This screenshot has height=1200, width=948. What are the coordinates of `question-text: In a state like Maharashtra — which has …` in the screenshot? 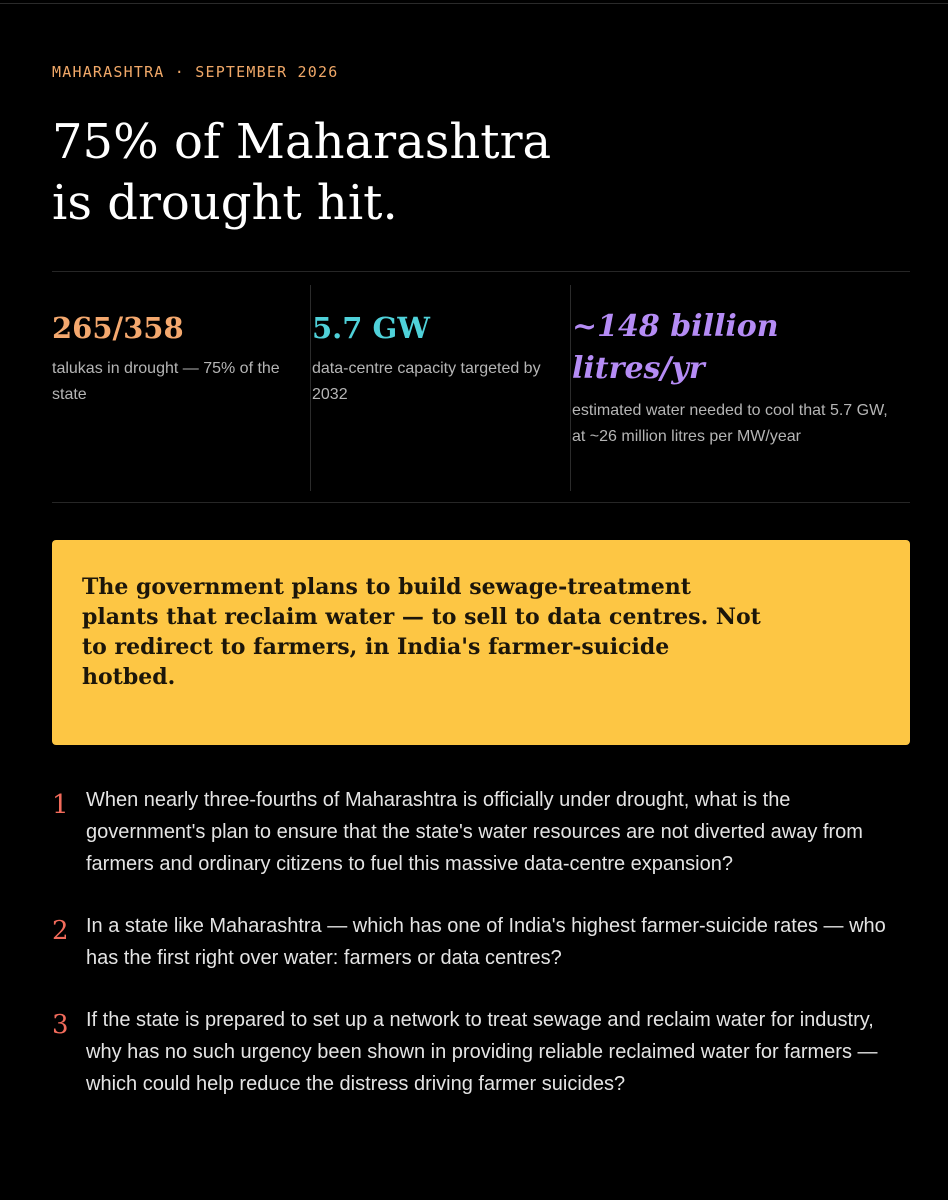 It's located at (486, 942).